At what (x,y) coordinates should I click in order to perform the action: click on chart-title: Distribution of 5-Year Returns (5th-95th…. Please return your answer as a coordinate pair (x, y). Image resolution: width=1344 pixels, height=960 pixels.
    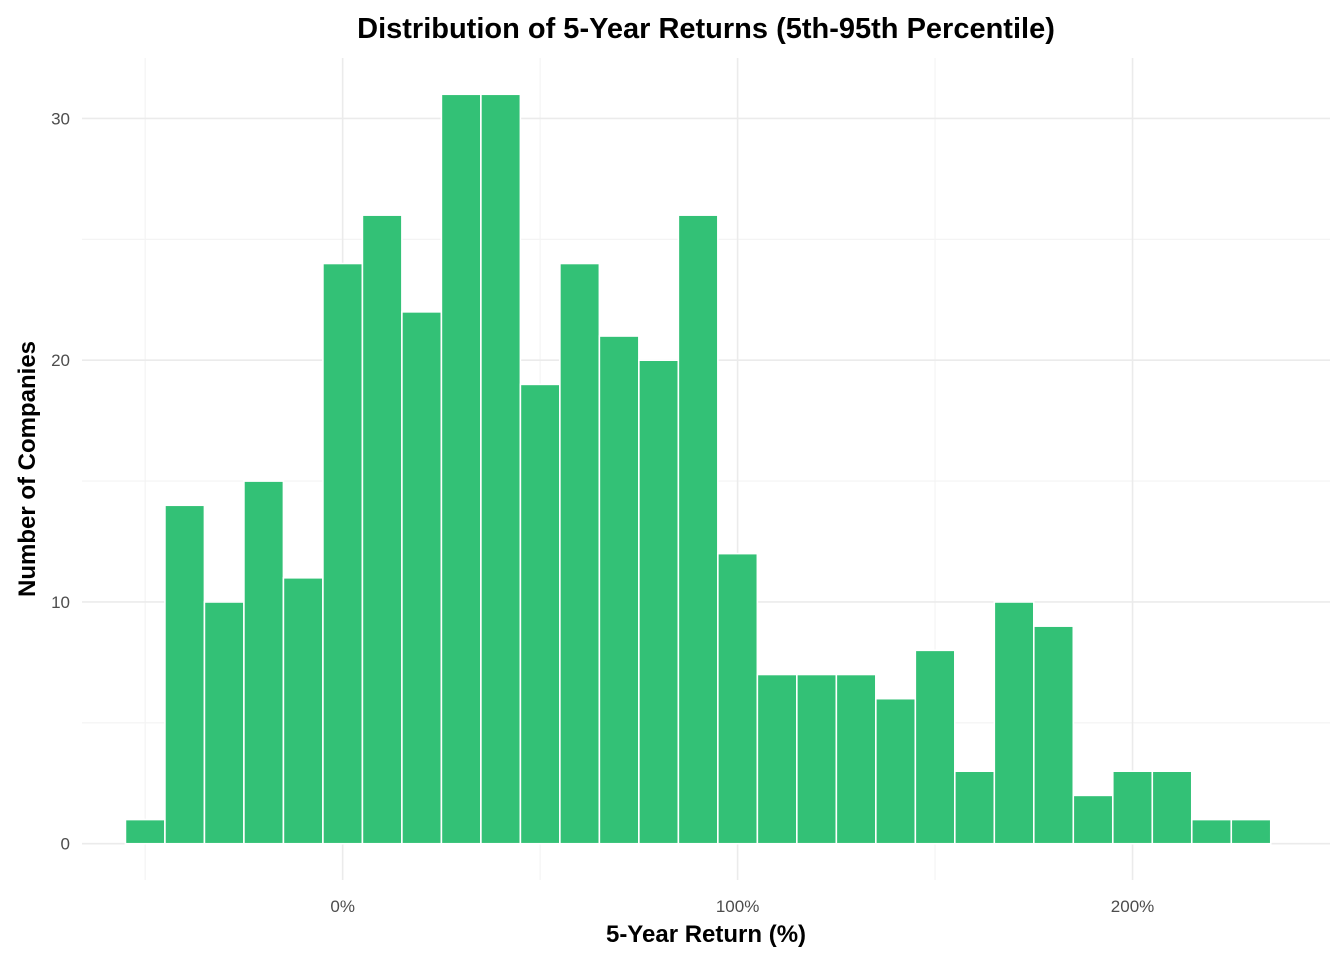
    Looking at the image, I should click on (706, 29).